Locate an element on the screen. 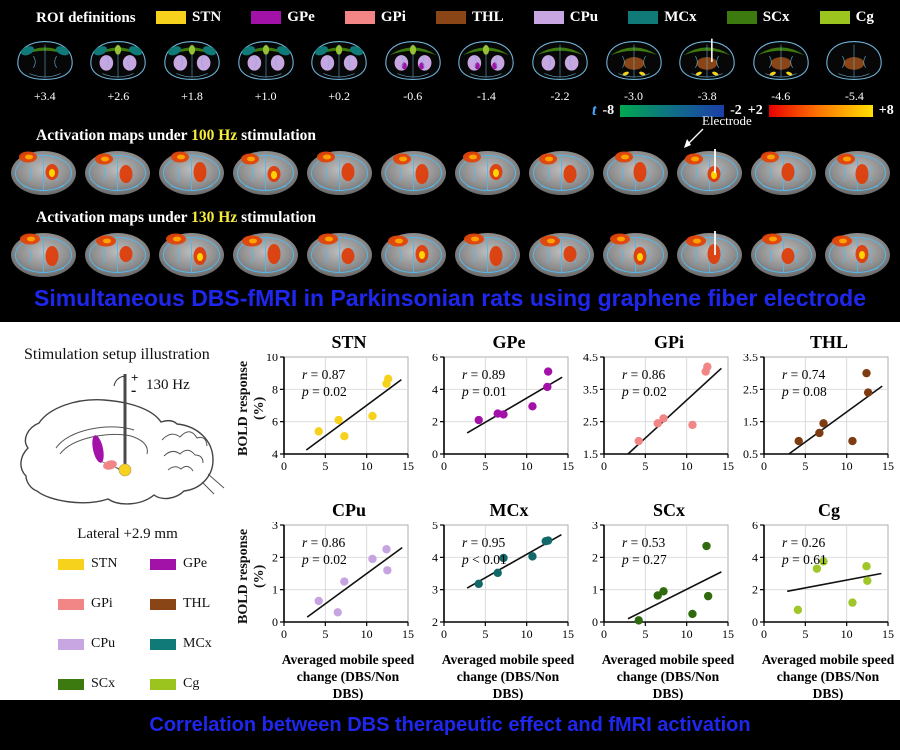 This screenshot has width=900, height=750. roi-label: Cg is located at coordinates (191, 683).